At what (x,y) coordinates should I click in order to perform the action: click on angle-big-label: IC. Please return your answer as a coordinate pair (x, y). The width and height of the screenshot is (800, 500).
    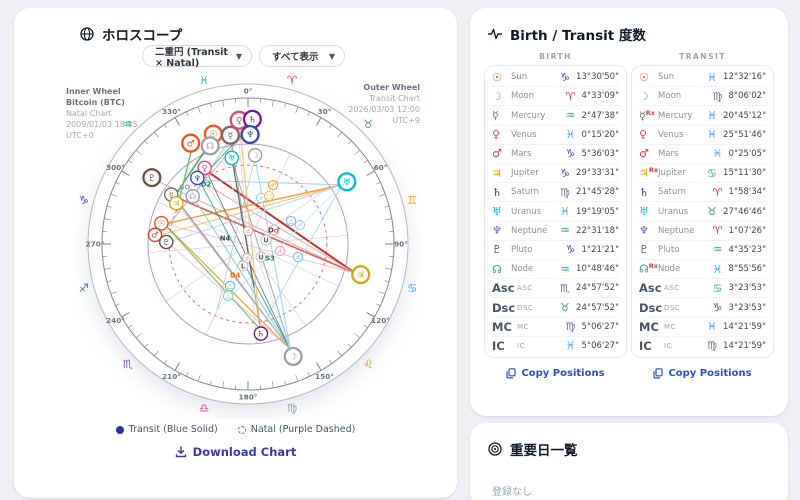
    Looking at the image, I should click on (645, 345).